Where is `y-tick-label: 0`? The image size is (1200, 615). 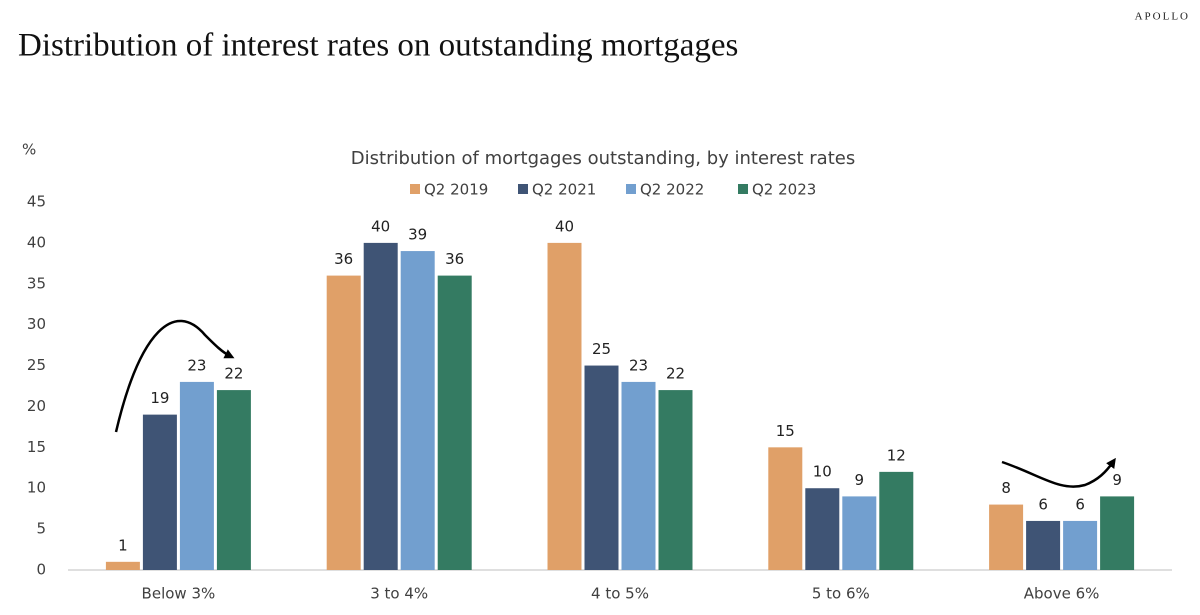
y-tick-label: 0 is located at coordinates (41, 570).